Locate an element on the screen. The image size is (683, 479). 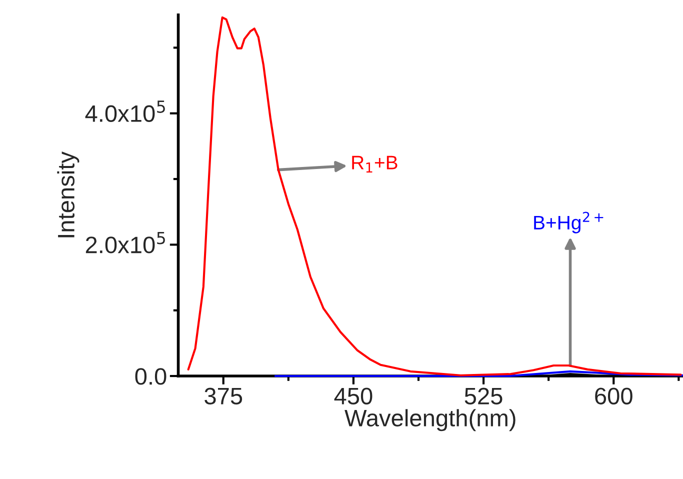
y-tick-label: 0.0 is located at coordinates (150, 376).